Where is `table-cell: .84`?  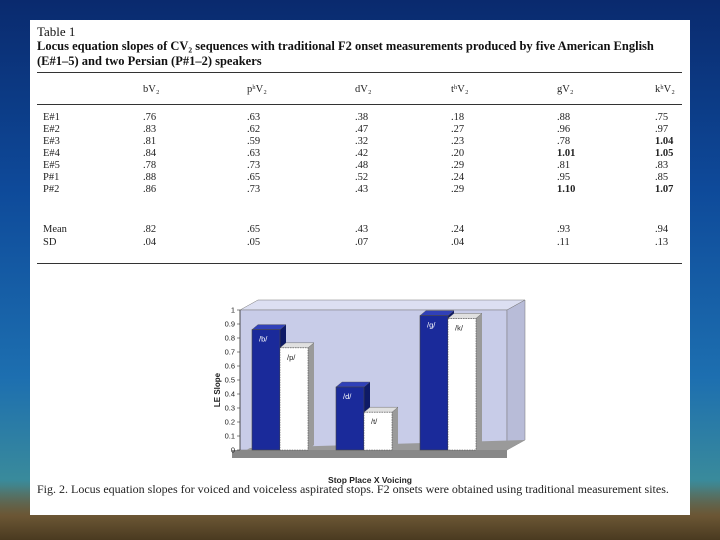 table-cell: .84 is located at coordinates (150, 153).